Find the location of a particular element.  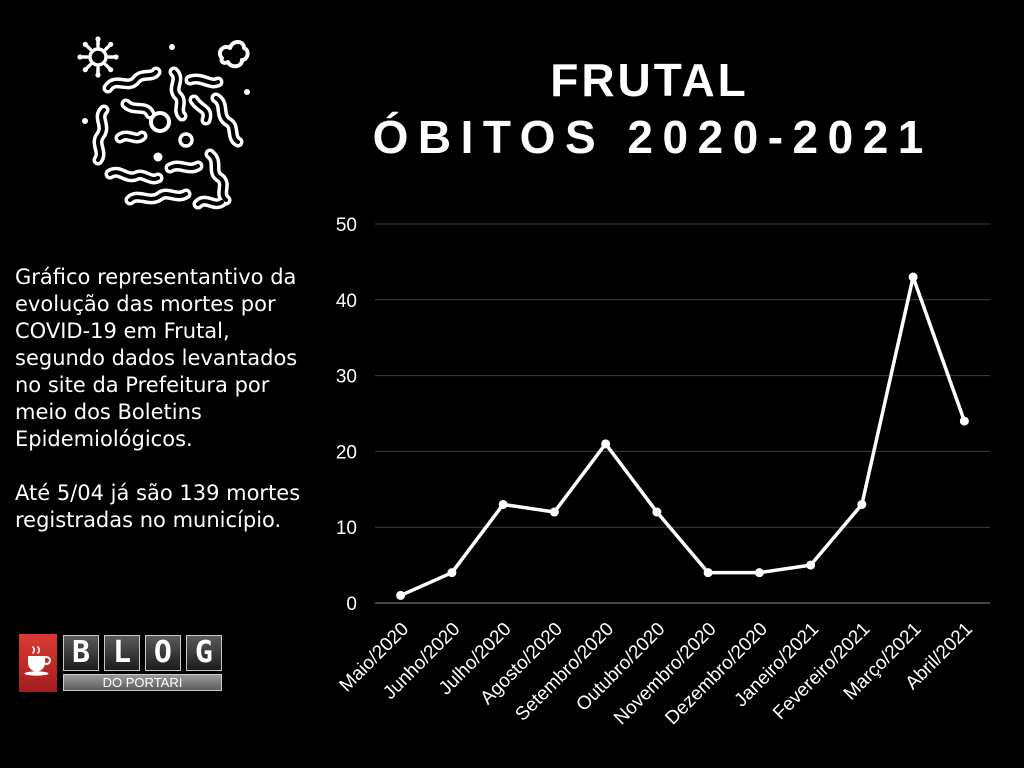

description-line: COVID-19 em Frutal, is located at coordinates (122, 331).